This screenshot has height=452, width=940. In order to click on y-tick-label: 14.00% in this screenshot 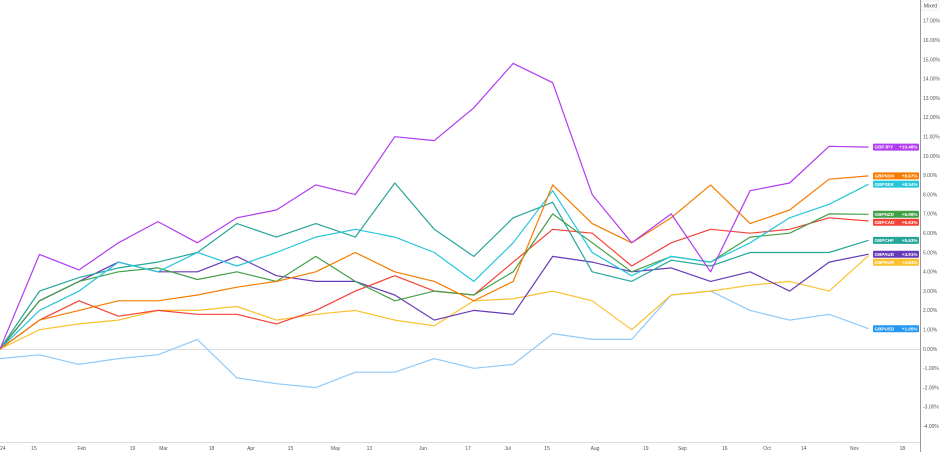, I will do `click(931, 80)`.